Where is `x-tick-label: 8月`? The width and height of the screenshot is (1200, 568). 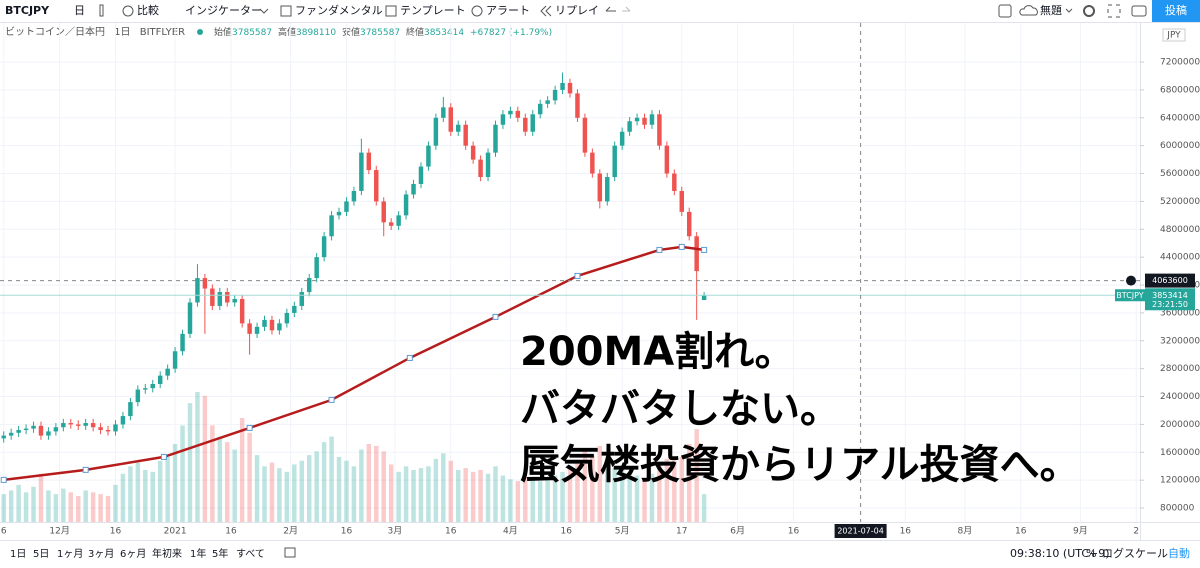
x-tick-label: 8月 is located at coordinates (965, 531).